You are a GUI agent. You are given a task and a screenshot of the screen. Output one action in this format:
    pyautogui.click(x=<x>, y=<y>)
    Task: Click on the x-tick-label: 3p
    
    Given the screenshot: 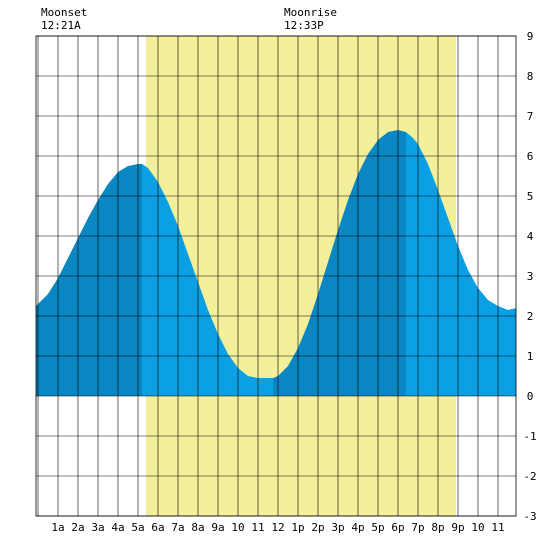 What is the action you would take?
    pyautogui.click(x=337, y=527)
    